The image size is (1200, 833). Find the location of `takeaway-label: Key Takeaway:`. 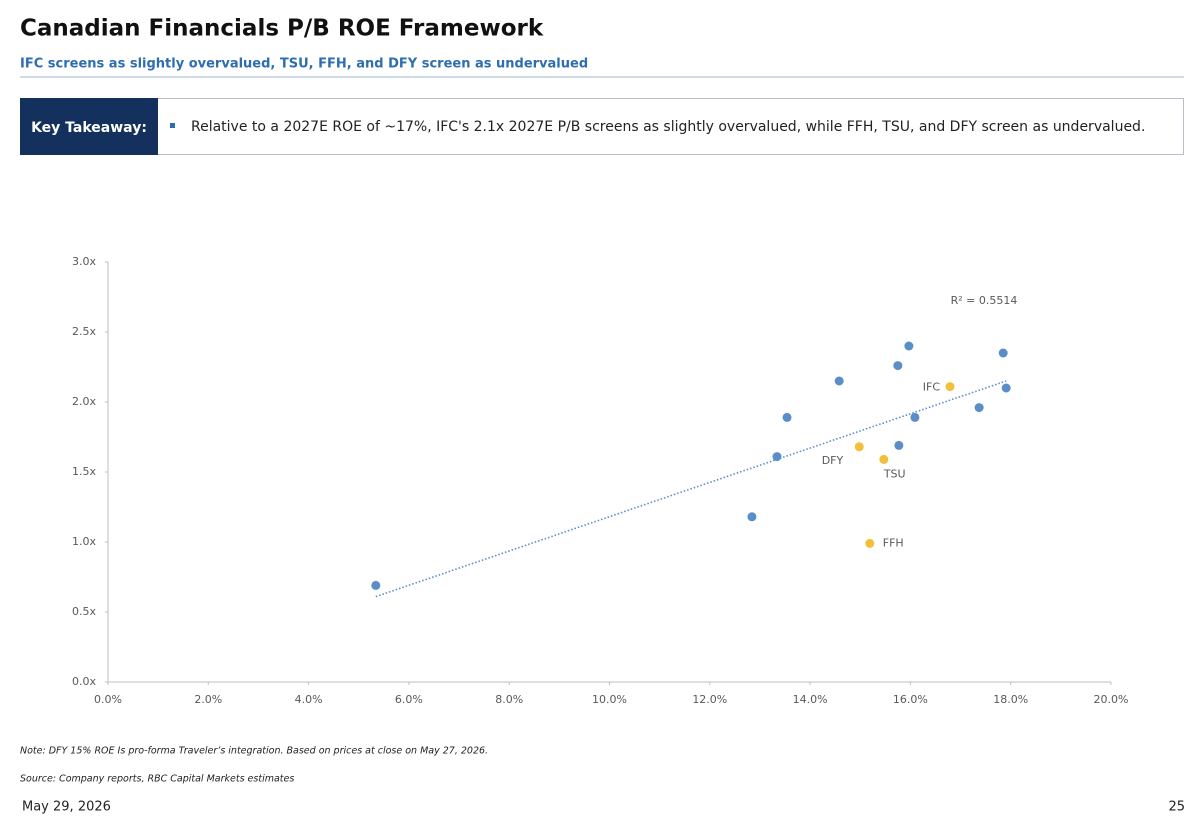

takeaway-label: Key Takeaway: is located at coordinates (89, 128).